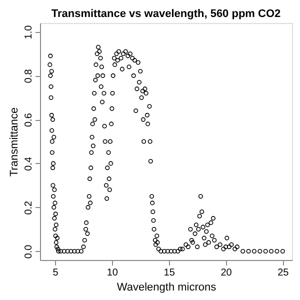 This screenshot has width=300, height=300. I want to click on y-tick-label: 0.6, so click(29, 120).